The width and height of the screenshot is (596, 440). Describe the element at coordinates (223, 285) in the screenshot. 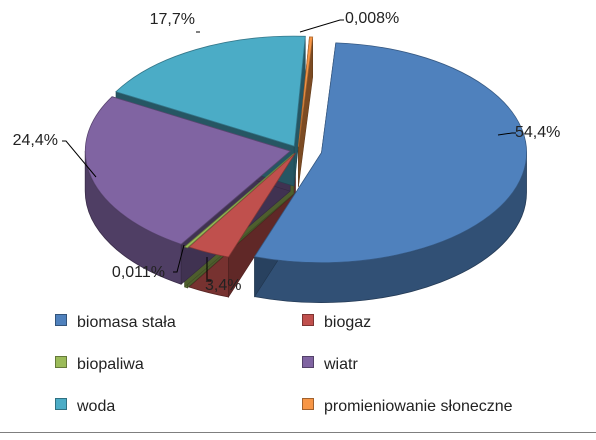

I see `data-label: 3,4%` at that location.